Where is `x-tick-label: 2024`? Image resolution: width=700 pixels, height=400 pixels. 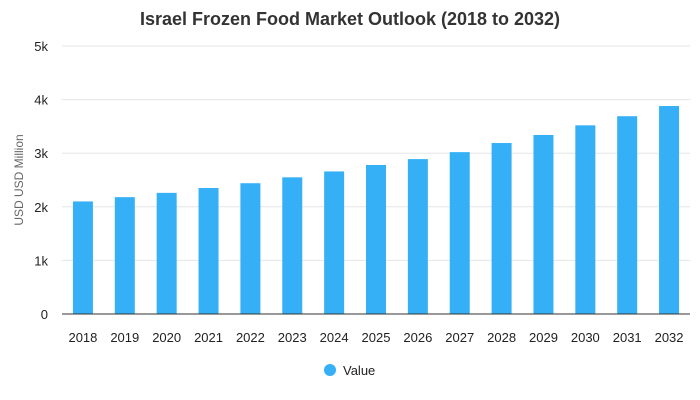 x-tick-label: 2024 is located at coordinates (334, 337).